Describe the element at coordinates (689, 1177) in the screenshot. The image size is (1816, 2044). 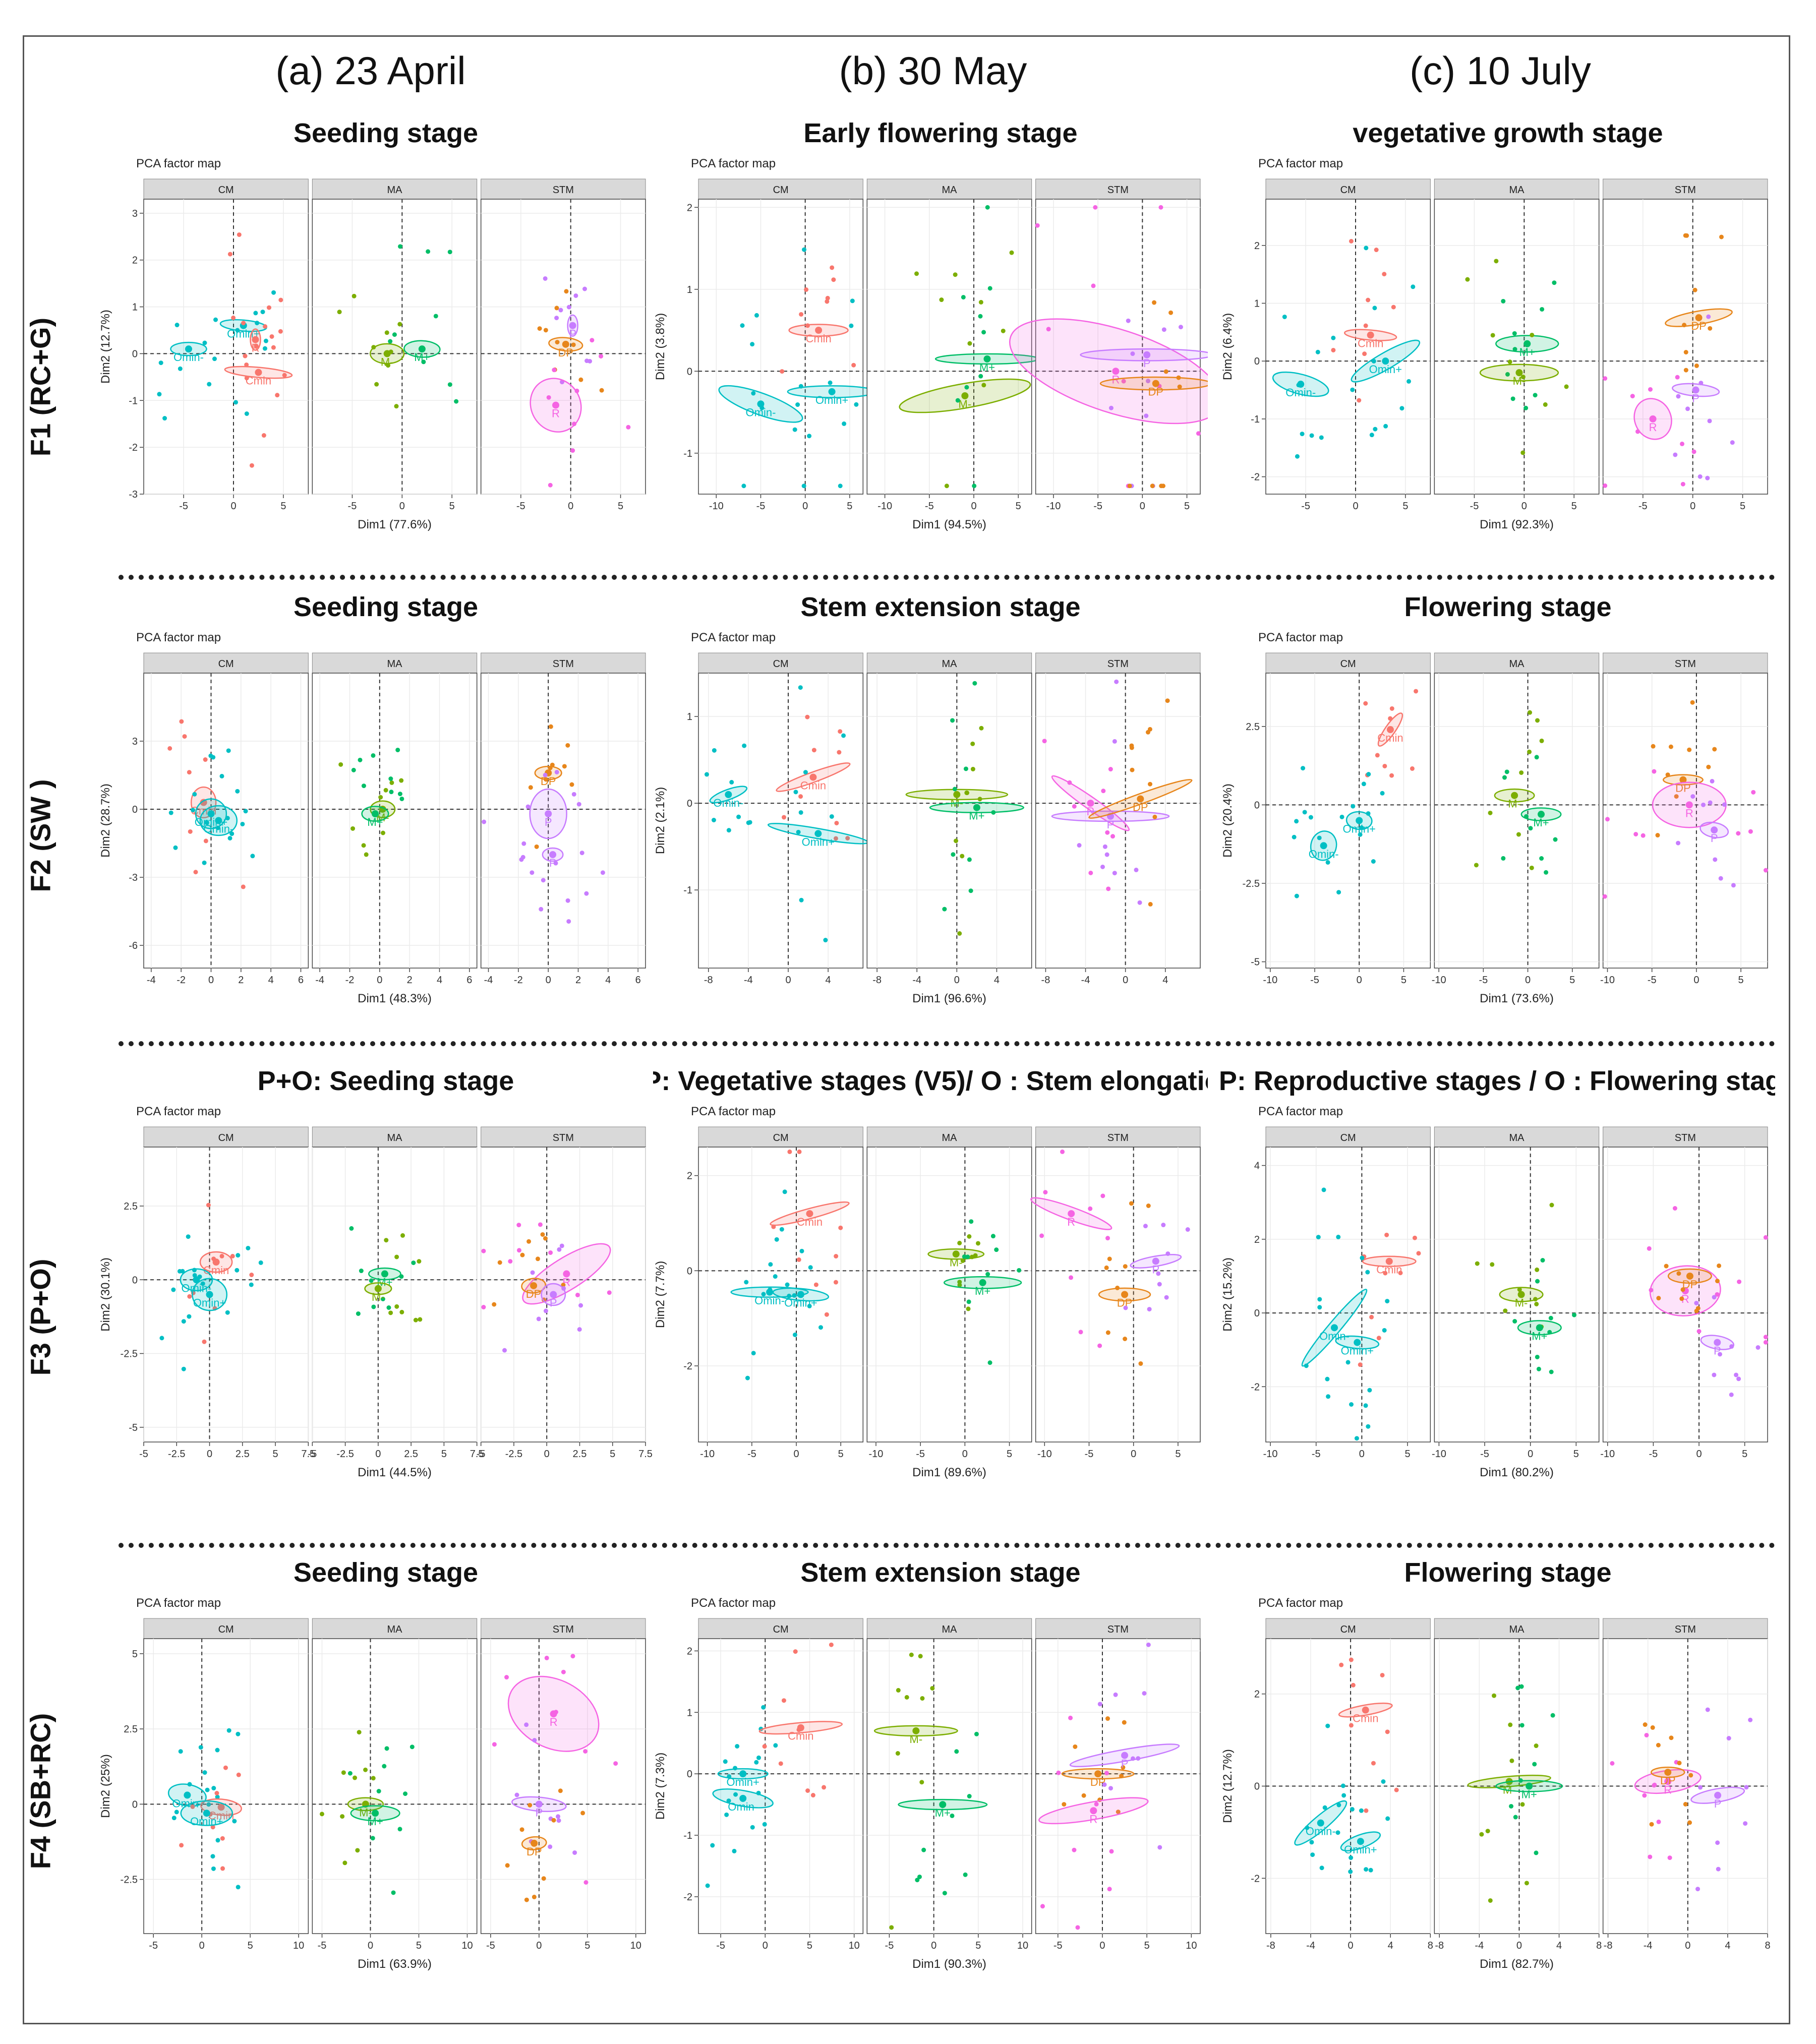
I see `y-tick-label: 2` at that location.